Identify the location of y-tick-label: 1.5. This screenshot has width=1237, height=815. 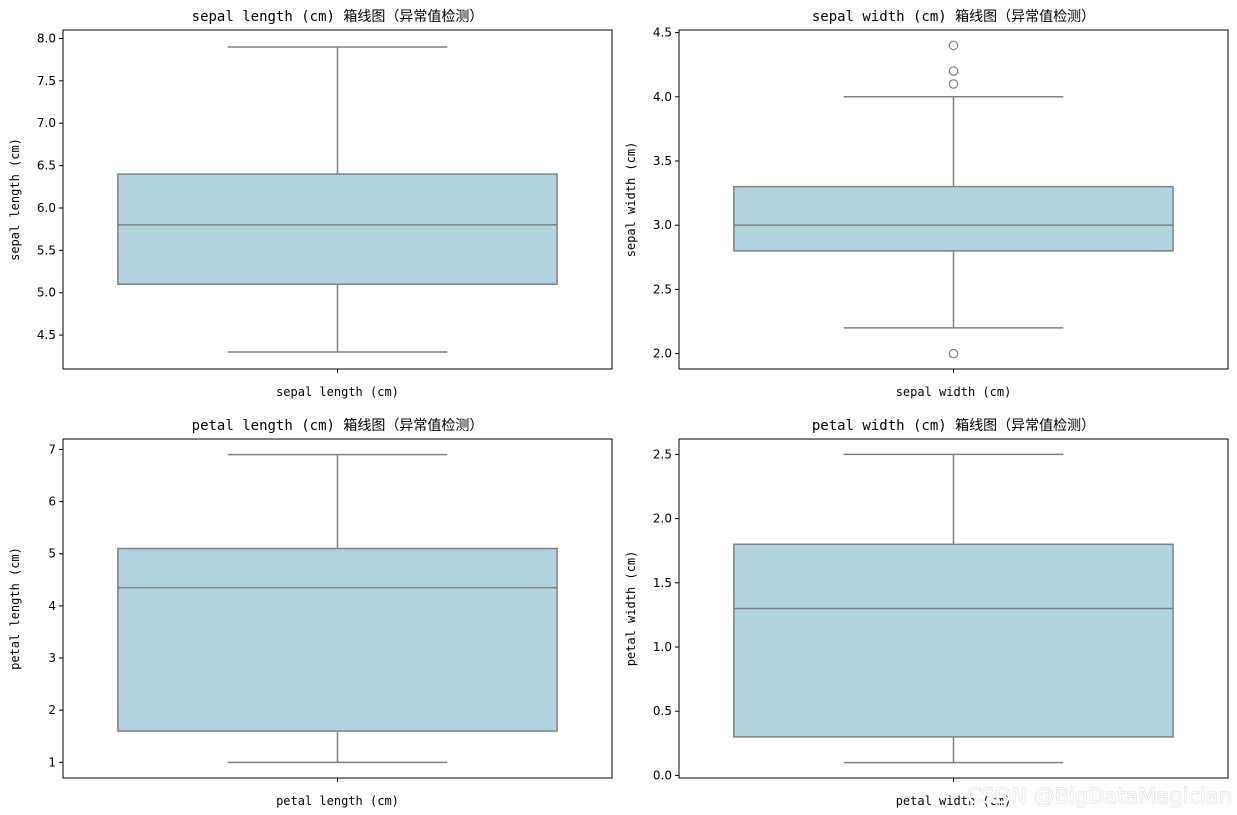
(662, 583).